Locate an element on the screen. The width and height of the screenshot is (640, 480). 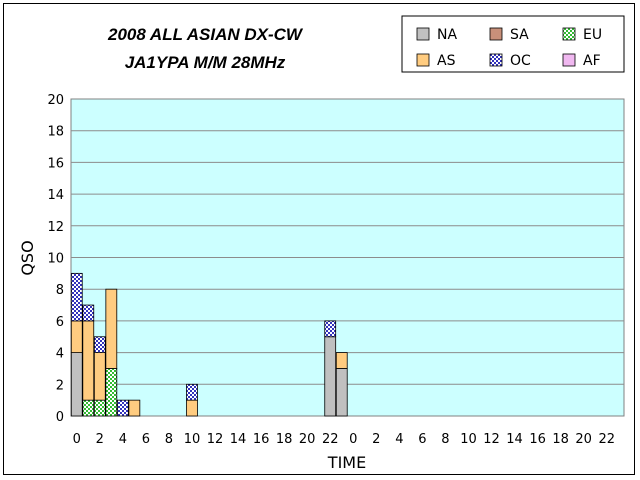
legend-swatch-eu is located at coordinates (569, 34).